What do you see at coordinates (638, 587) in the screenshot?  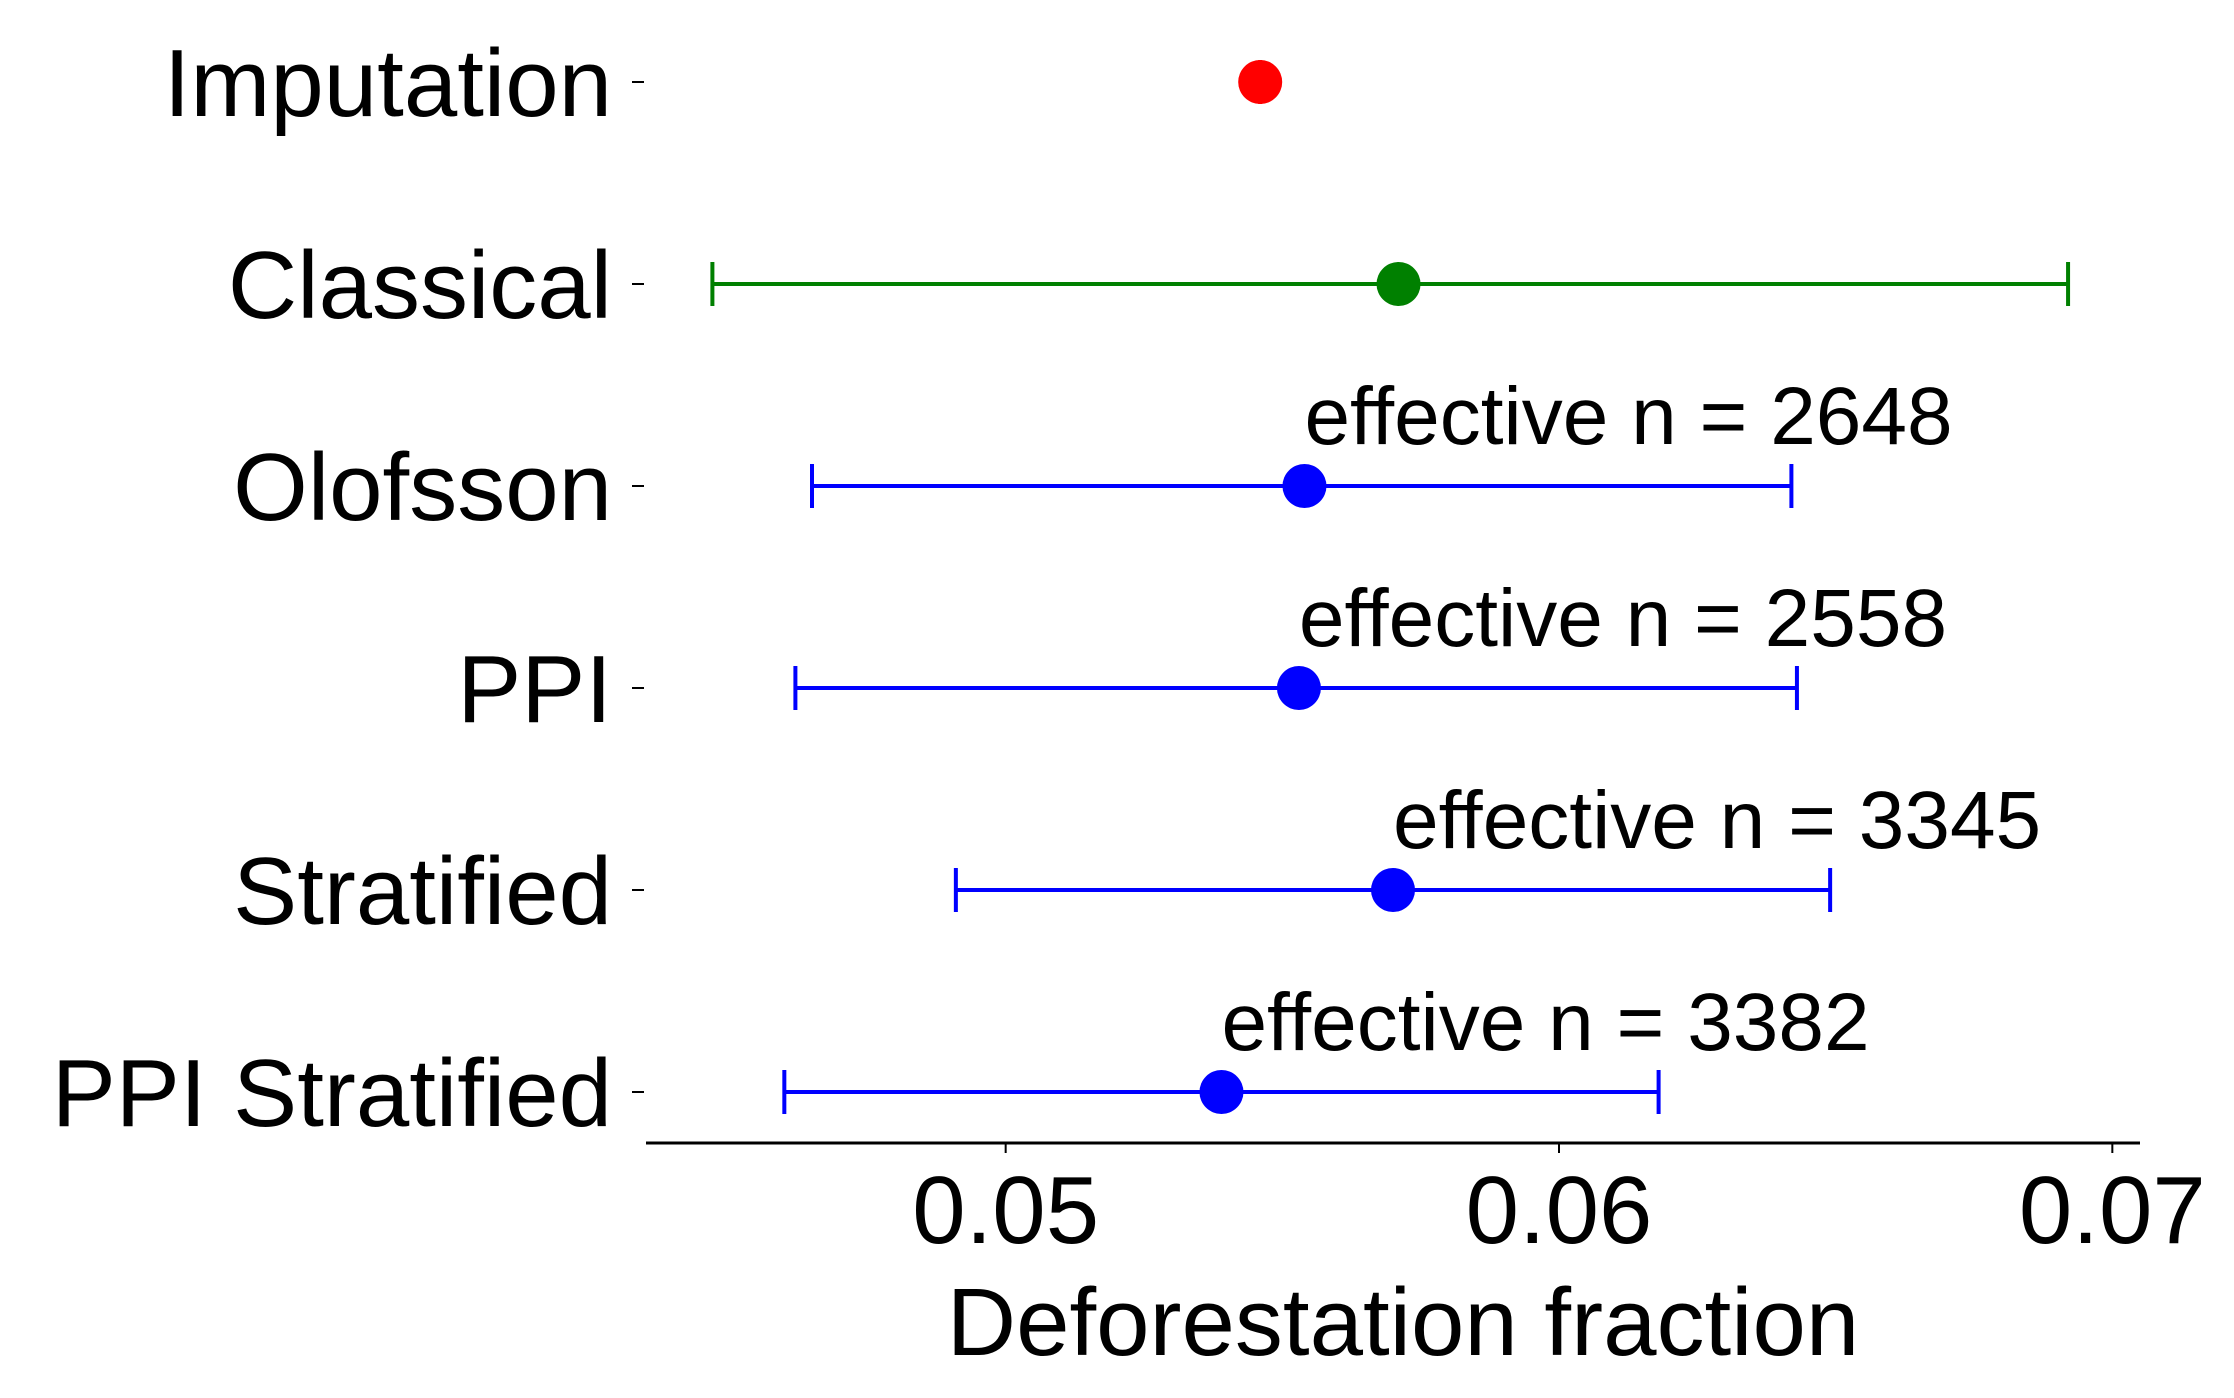 I see `y-axis-ticks` at bounding box center [638, 587].